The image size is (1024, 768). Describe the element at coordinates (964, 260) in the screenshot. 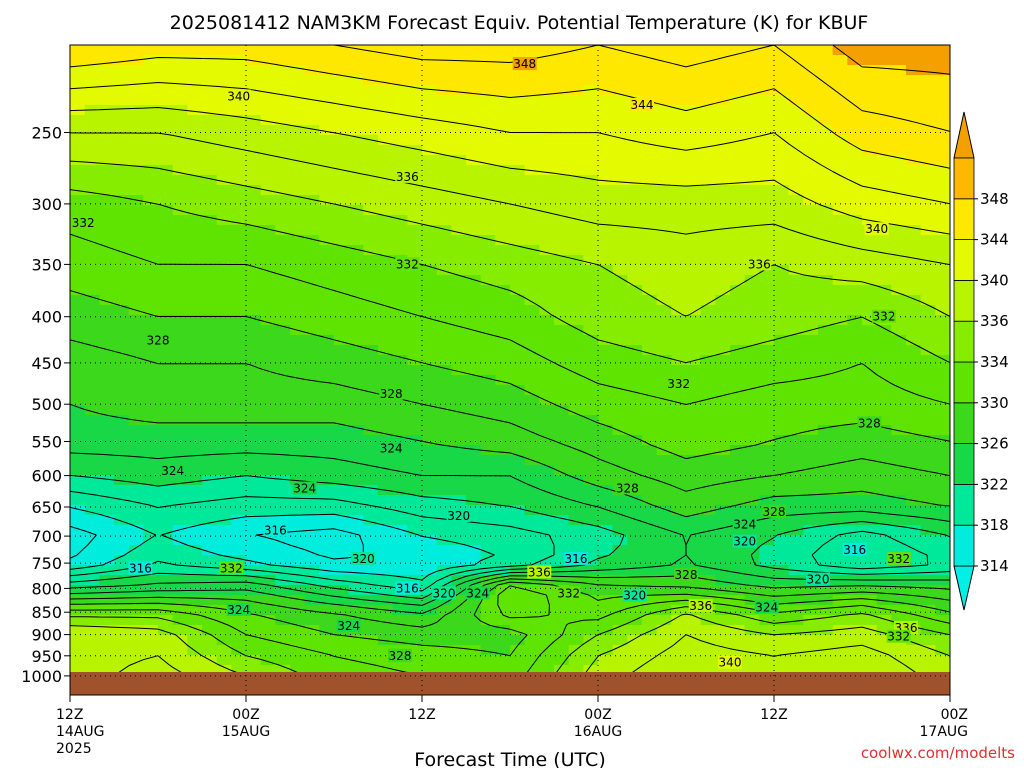

I see `colorbar-swatch` at that location.